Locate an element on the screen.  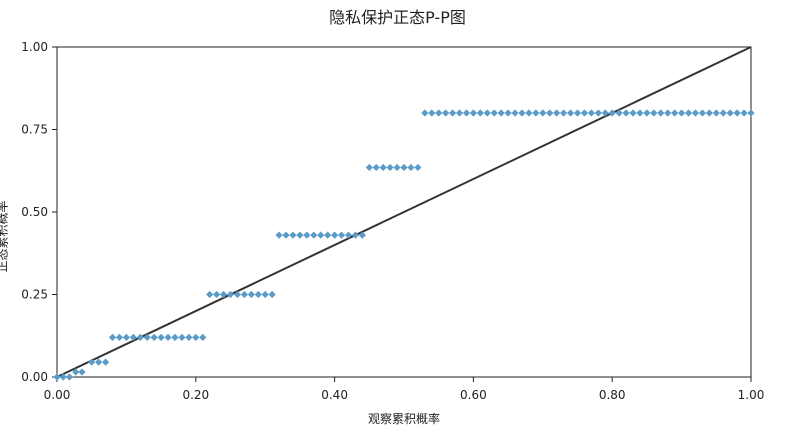
chart-title: 隐私保护正态P-P图 is located at coordinates (397, 17).